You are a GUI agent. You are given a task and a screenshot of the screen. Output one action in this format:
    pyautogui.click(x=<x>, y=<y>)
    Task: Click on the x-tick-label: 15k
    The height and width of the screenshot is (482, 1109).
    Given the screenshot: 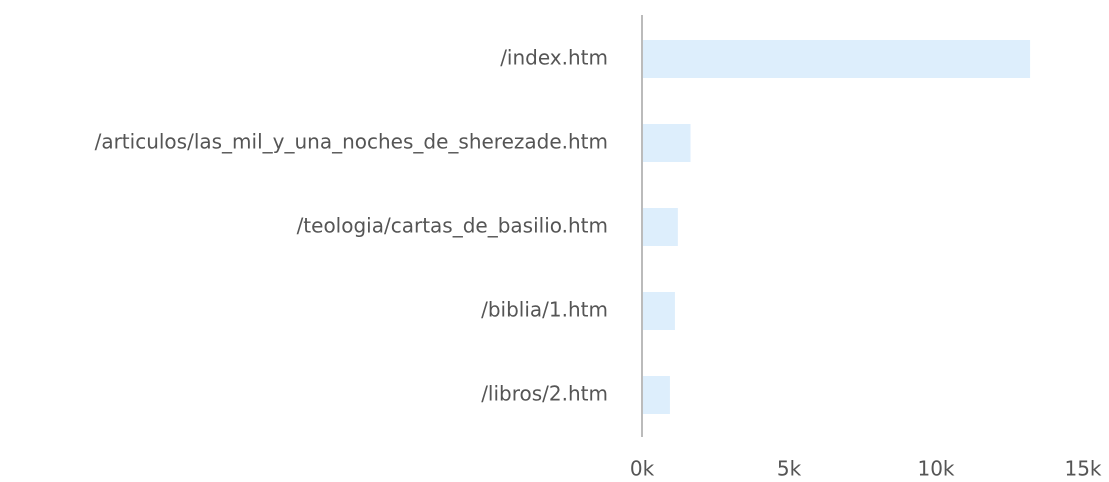 What is the action you would take?
    pyautogui.click(x=1082, y=469)
    